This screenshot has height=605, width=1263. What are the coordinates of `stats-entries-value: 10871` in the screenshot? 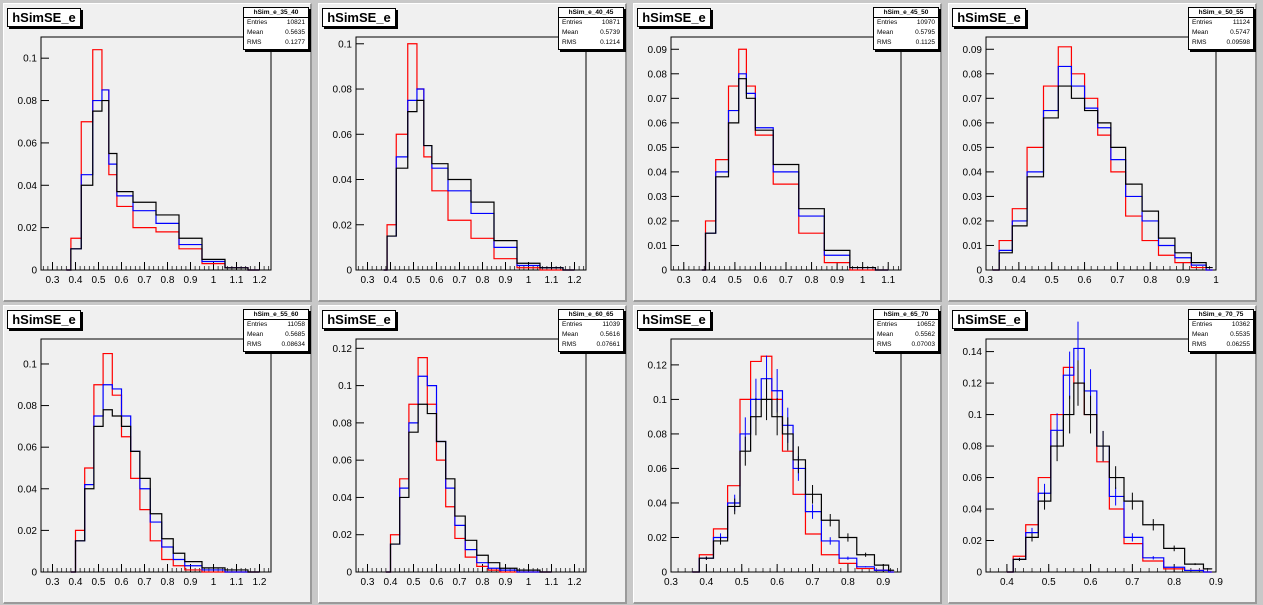 It's located at (610, 22).